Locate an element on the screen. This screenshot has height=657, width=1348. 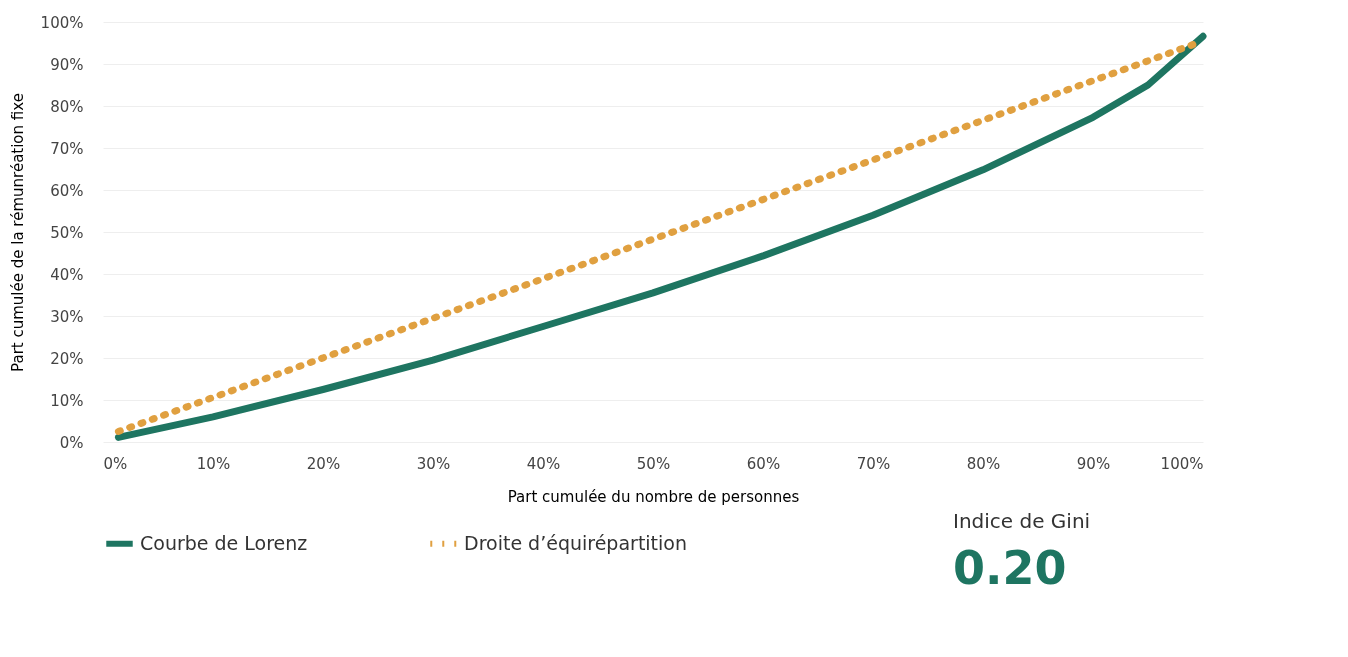
y-tick-label: 100% is located at coordinates (62, 22).